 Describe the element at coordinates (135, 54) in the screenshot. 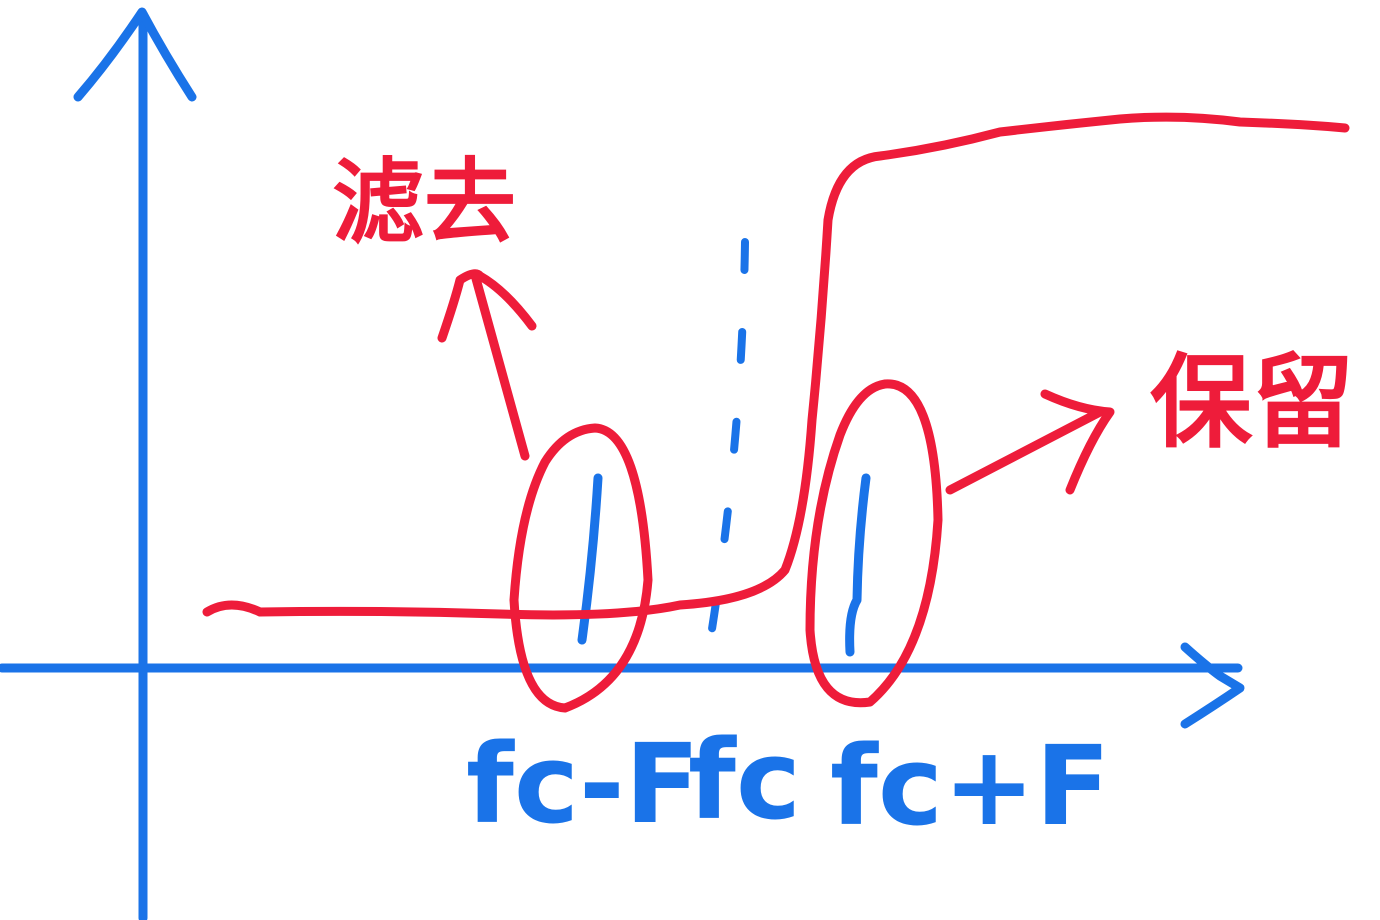

I see `y-axis-arrowhead` at that location.